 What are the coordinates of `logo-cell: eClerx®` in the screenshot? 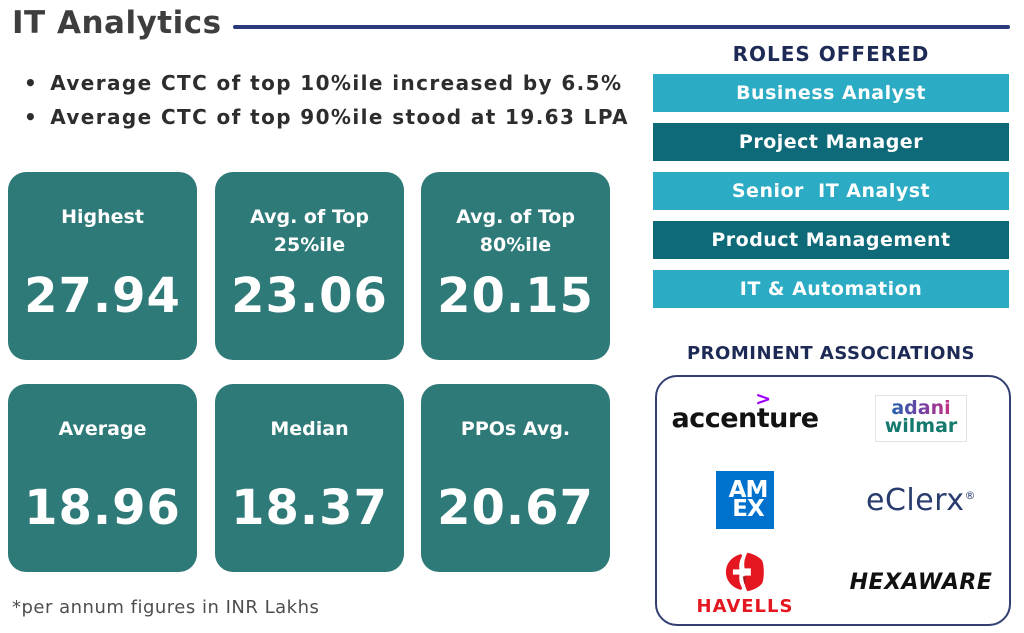 It's located at (921, 500).